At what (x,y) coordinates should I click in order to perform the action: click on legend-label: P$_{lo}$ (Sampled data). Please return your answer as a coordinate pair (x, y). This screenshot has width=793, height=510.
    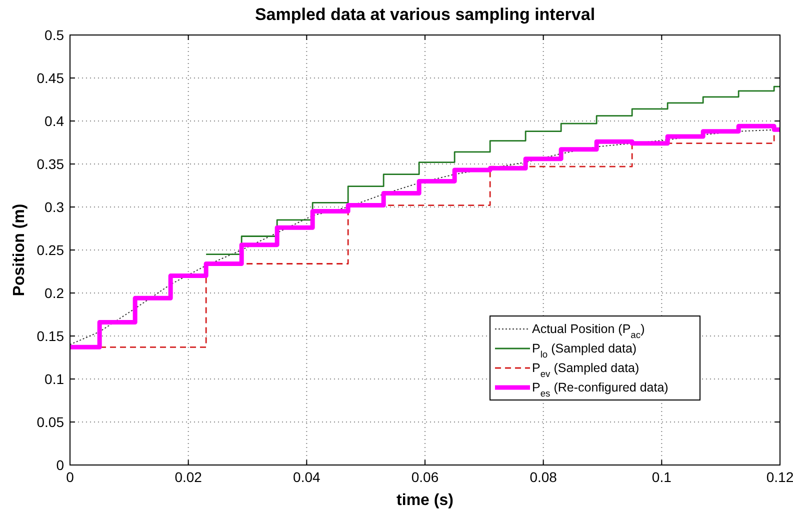
    Looking at the image, I should click on (584, 351).